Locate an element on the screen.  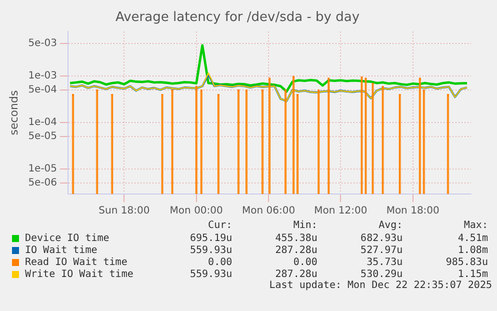
legend-label: Device IO time is located at coordinates (67, 238).